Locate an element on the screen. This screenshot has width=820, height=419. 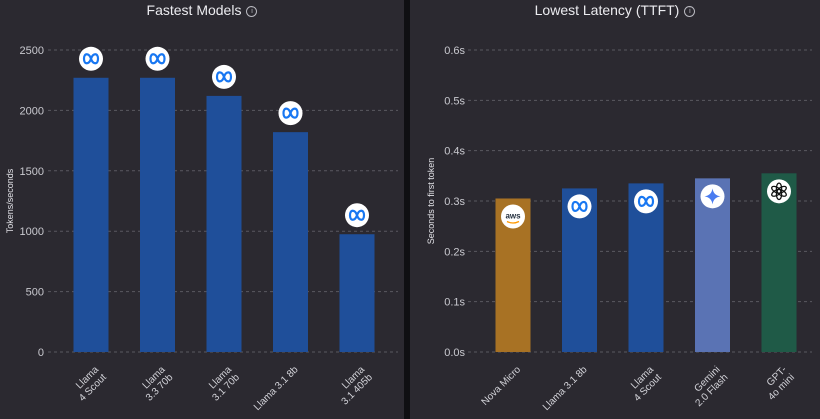
x-tick-label: GPT-4o mini is located at coordinates (778, 383).